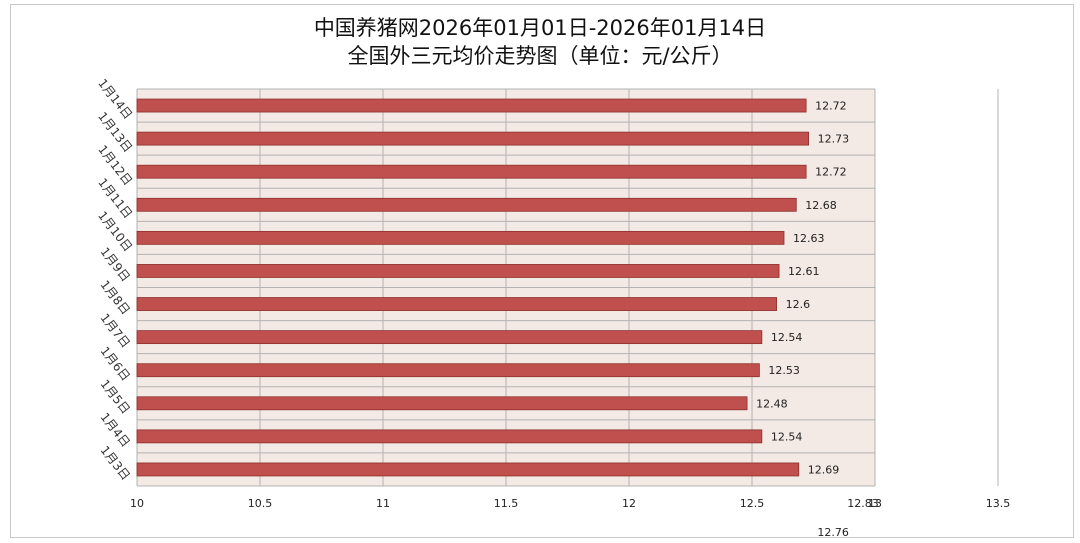 This screenshot has height=543, width=1080. What do you see at coordinates (506, 503) in the screenshot?
I see `x-tick-label: 11.5` at bounding box center [506, 503].